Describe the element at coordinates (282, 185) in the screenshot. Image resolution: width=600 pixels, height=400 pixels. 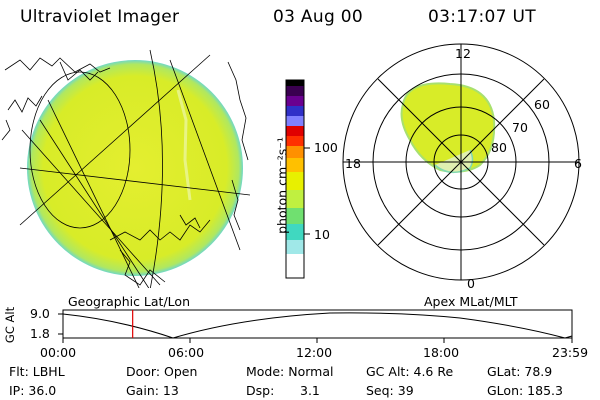
I see `colorbar-unit-label: photon cm⁻²s⁻¹` at that location.